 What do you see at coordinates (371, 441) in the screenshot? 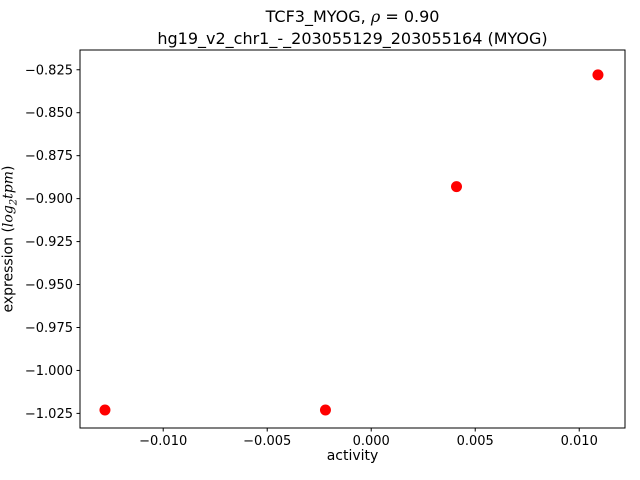
I see `x-tick-label: 0.000` at bounding box center [371, 441].